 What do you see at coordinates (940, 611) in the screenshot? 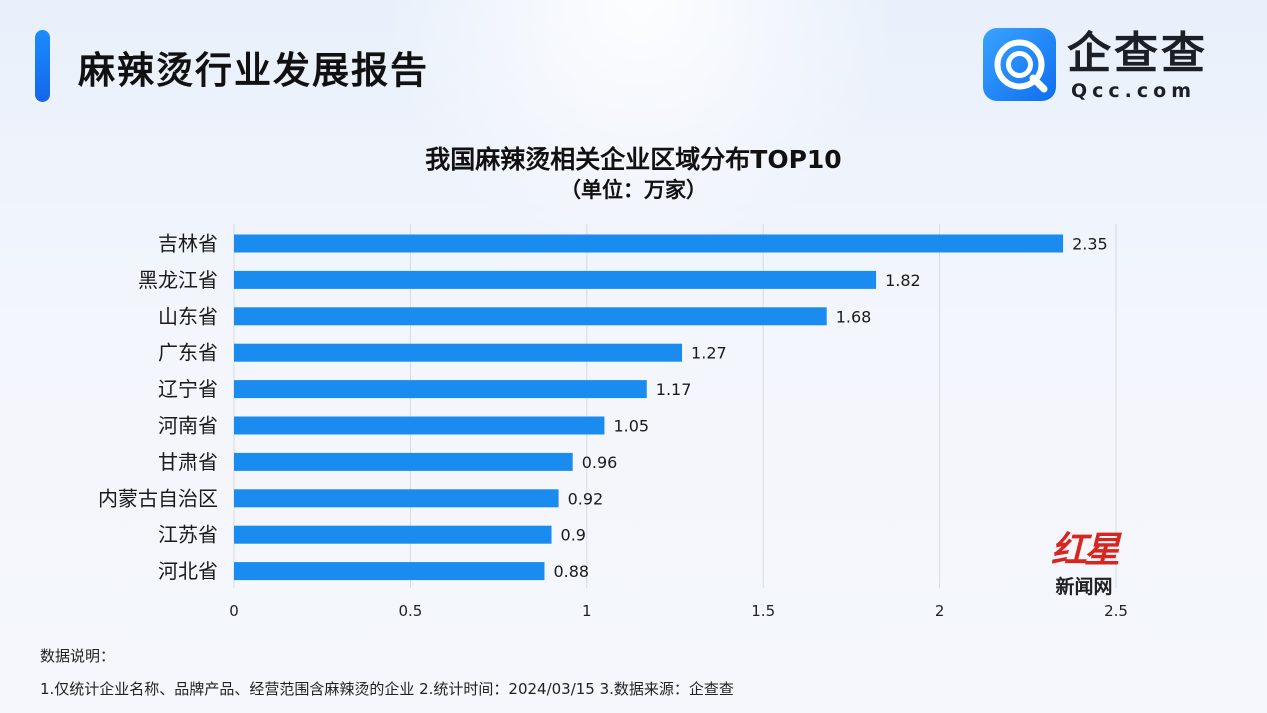
I see `x-tick-label: 2` at bounding box center [940, 611].